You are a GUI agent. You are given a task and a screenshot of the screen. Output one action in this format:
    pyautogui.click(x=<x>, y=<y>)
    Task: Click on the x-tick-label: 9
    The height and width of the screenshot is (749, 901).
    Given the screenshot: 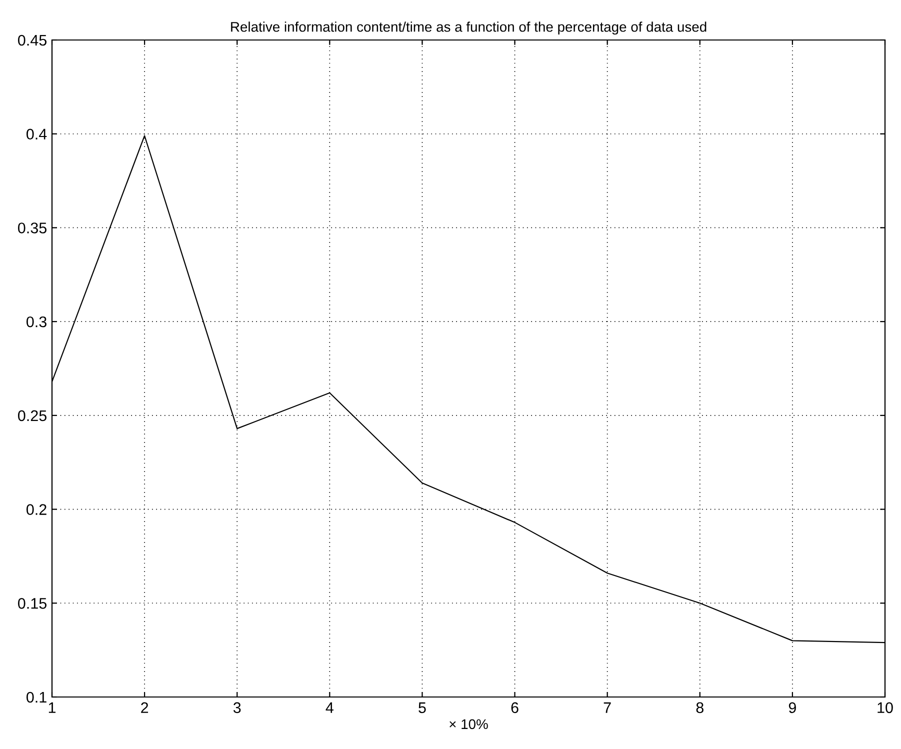 What is the action you would take?
    pyautogui.click(x=792, y=708)
    